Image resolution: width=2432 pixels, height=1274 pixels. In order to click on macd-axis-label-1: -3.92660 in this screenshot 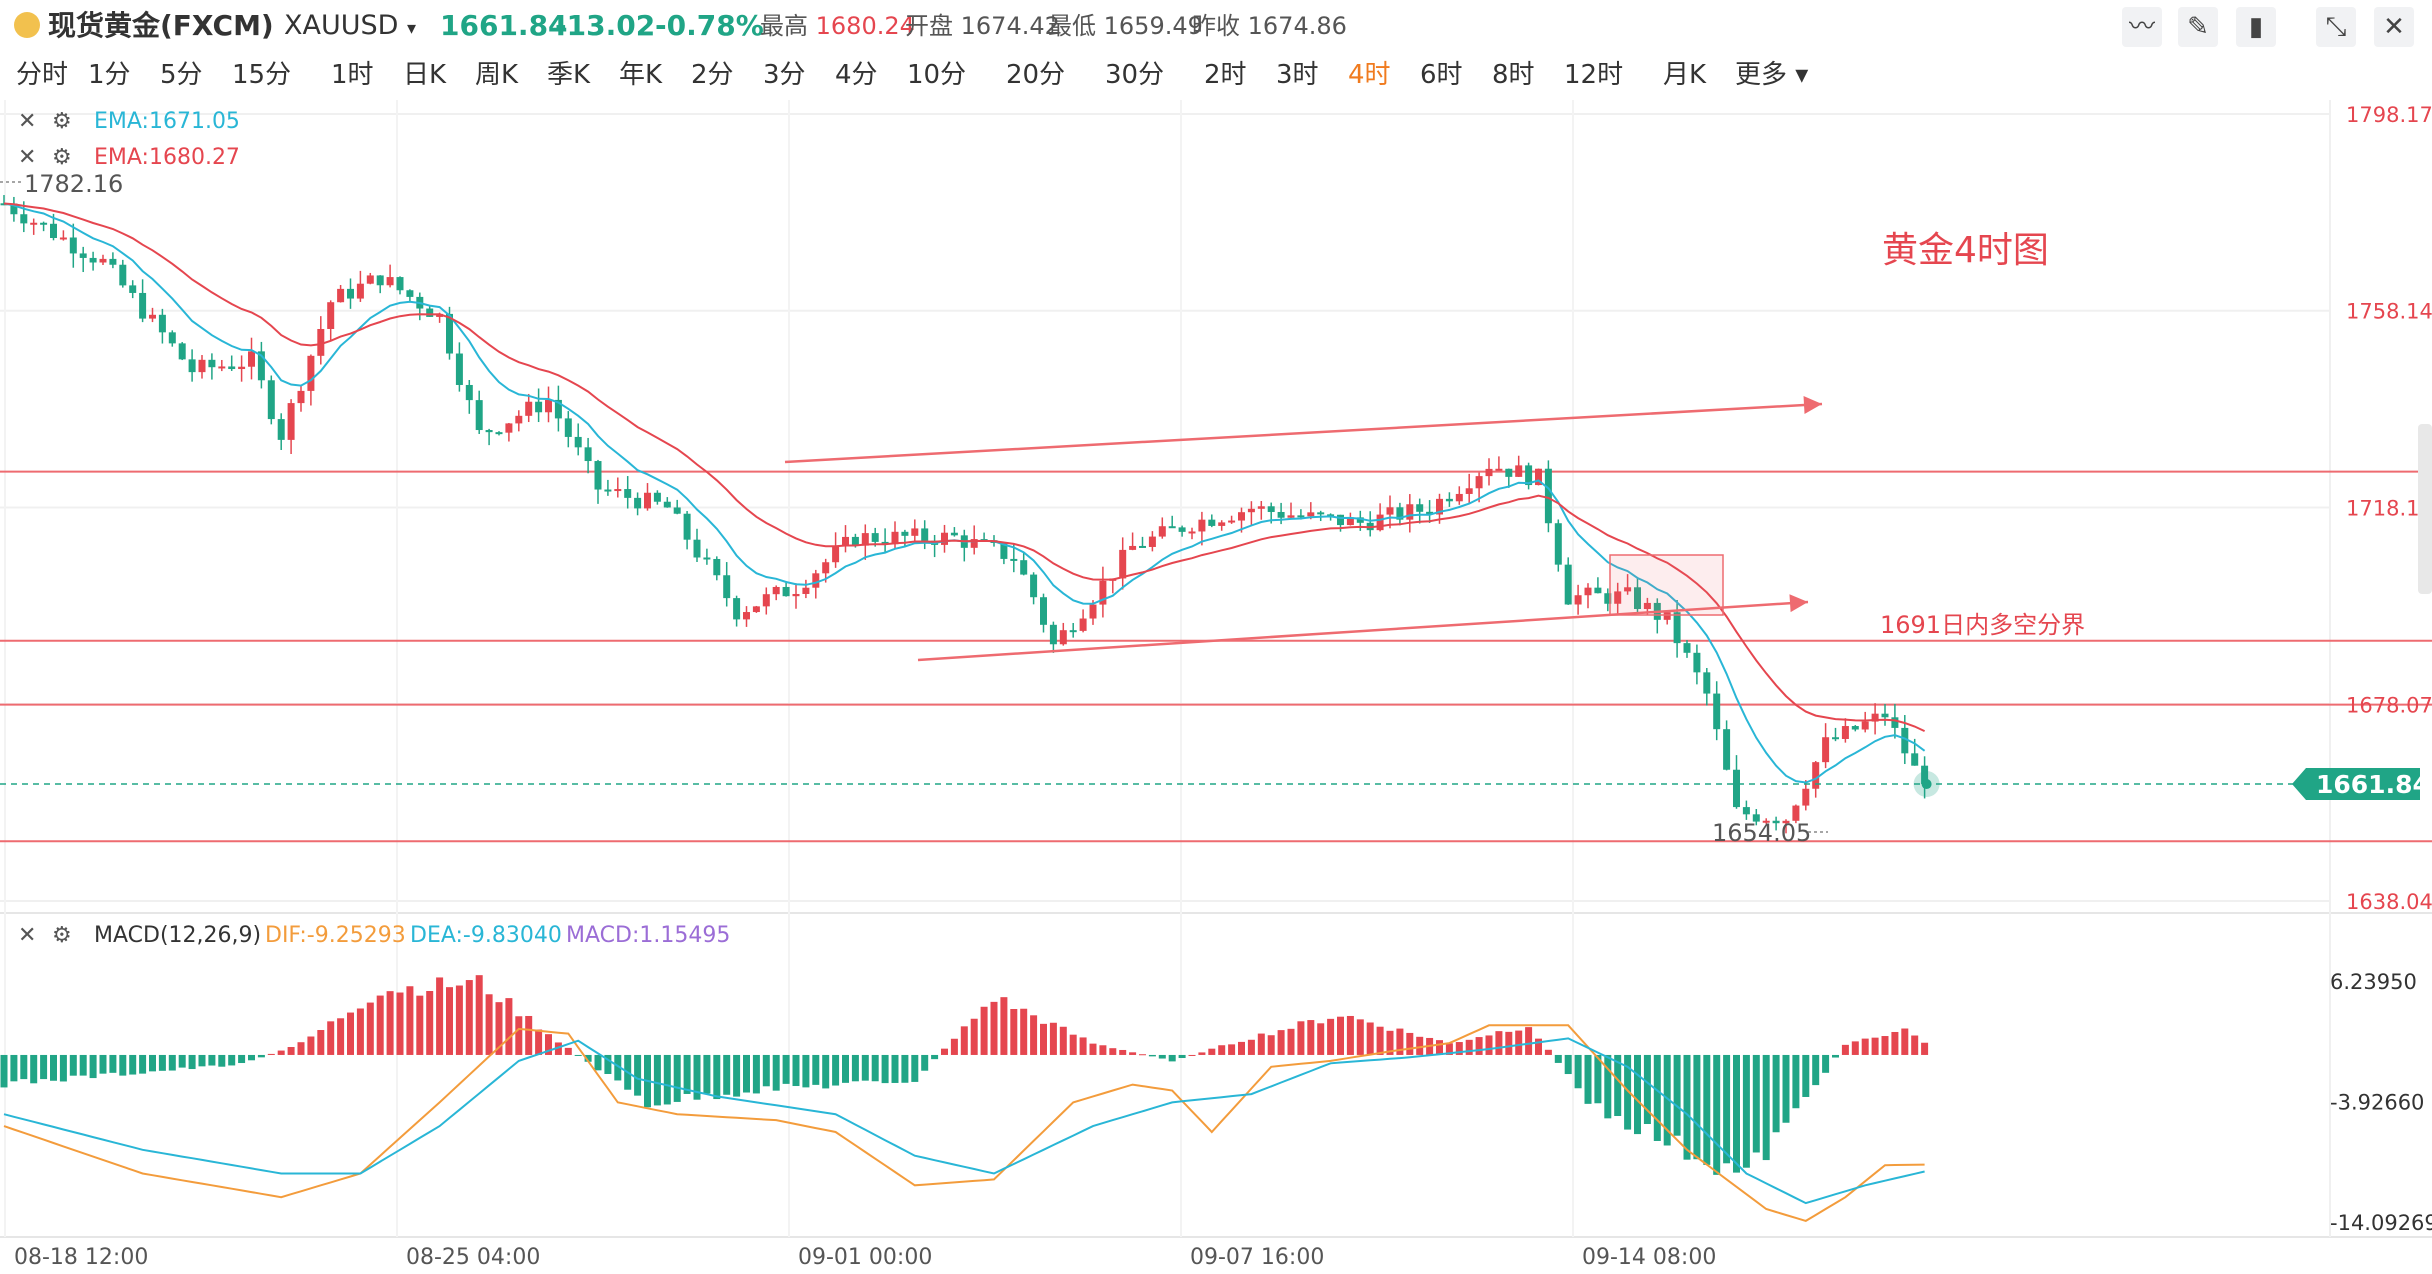, I will do `click(2377, 1103)`.